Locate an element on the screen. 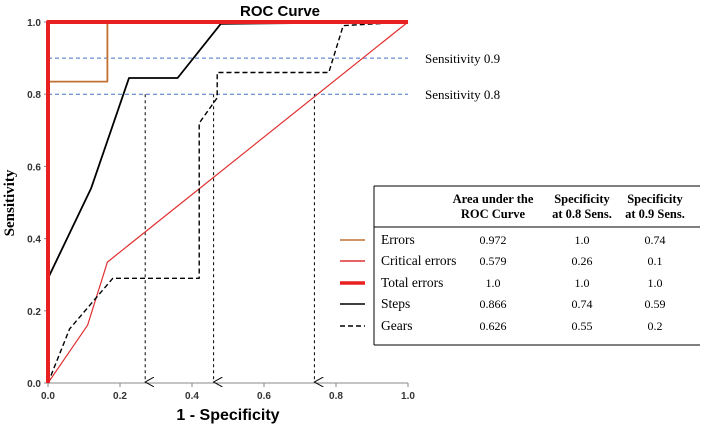 This screenshot has width=708, height=428. table-row-label: Gears is located at coordinates (396, 325).